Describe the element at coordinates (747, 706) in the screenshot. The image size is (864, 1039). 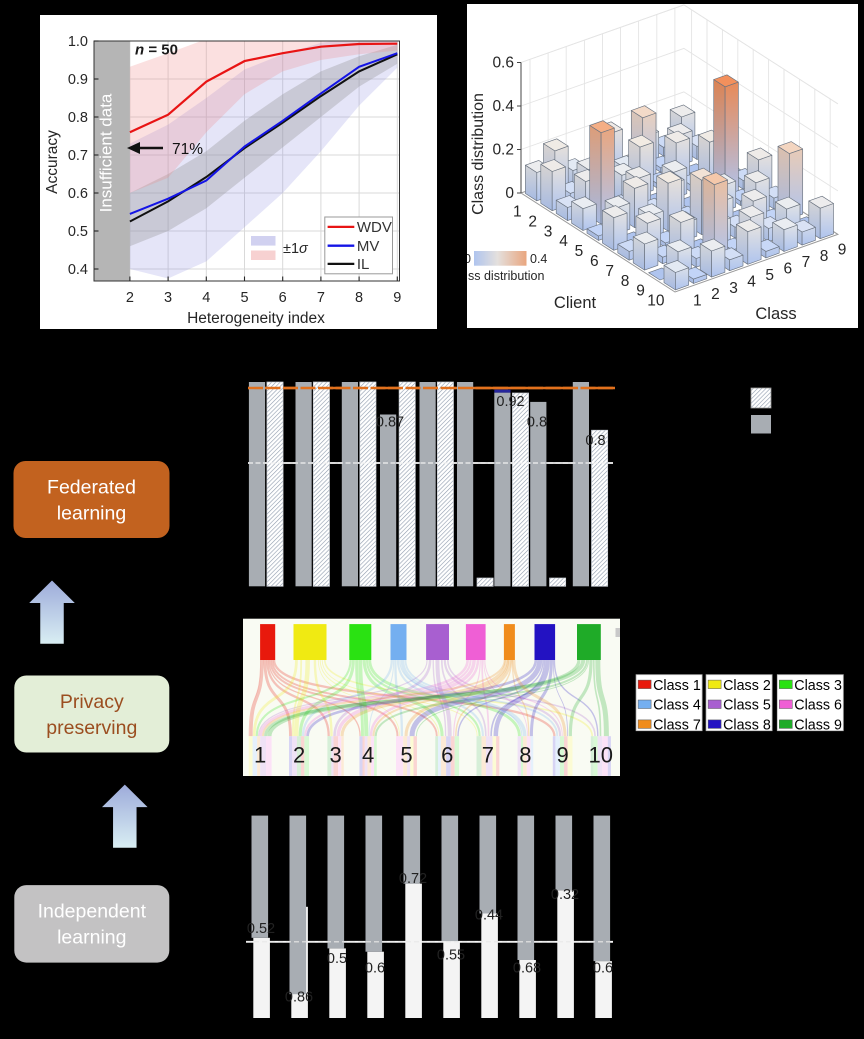
I see `svg-text: Class 5` at that location.